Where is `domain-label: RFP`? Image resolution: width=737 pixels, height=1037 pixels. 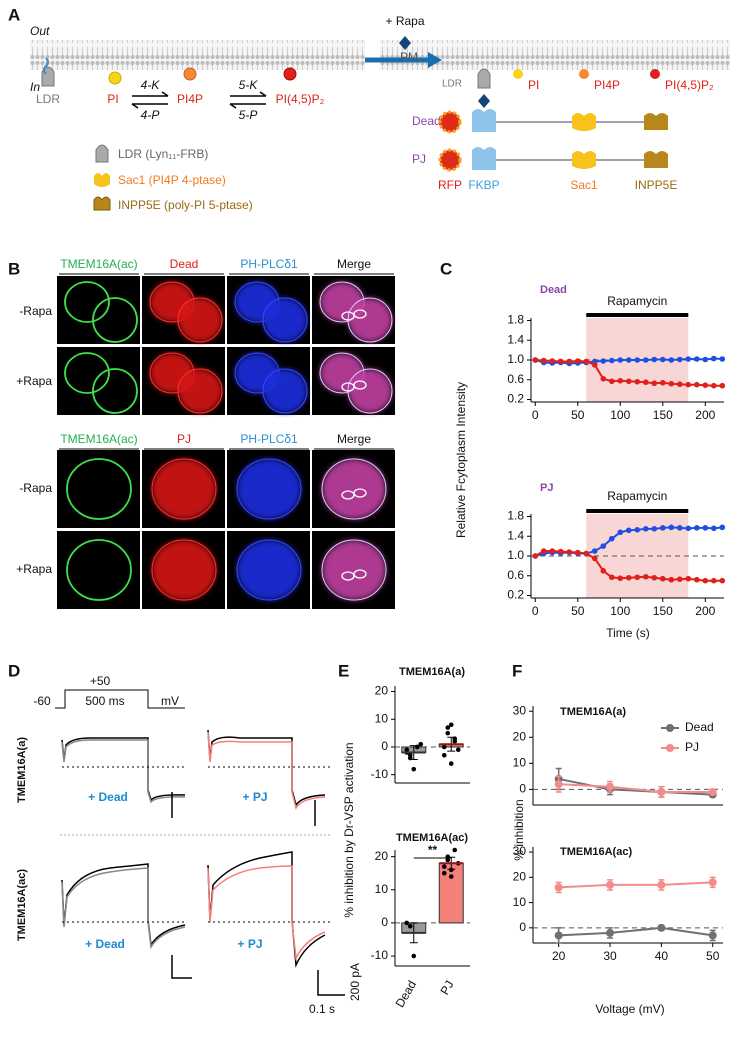 domain-label: RFP is located at coordinates (450, 185).